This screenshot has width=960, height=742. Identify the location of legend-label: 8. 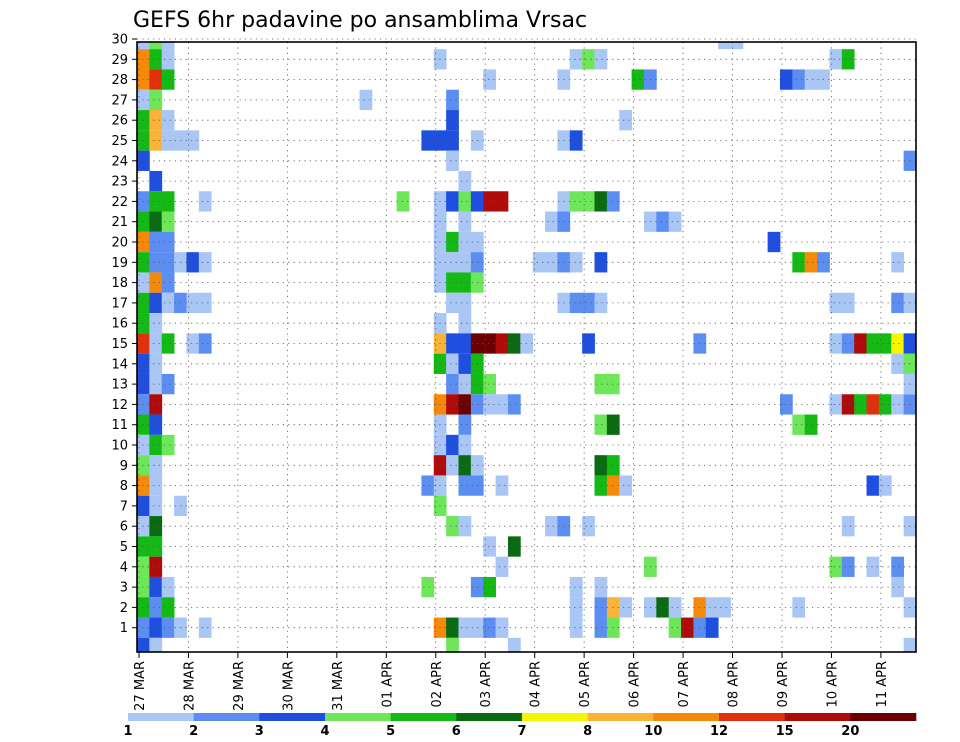
(587, 731).